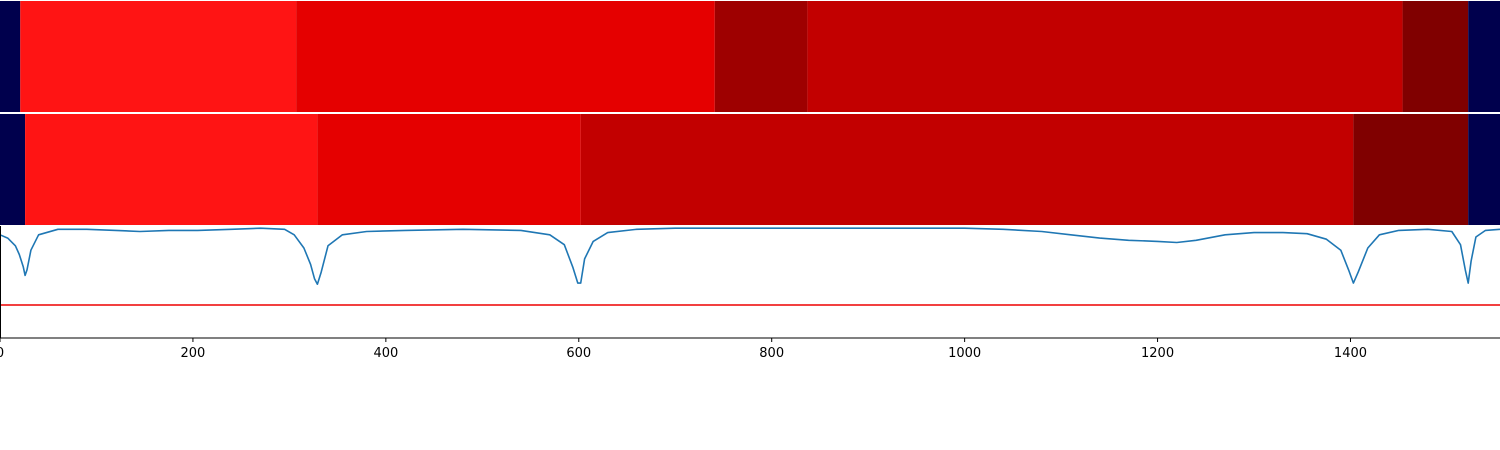 The image size is (1500, 450). Describe the element at coordinates (385, 353) in the screenshot. I see `x-tick-label-400: 400` at that location.